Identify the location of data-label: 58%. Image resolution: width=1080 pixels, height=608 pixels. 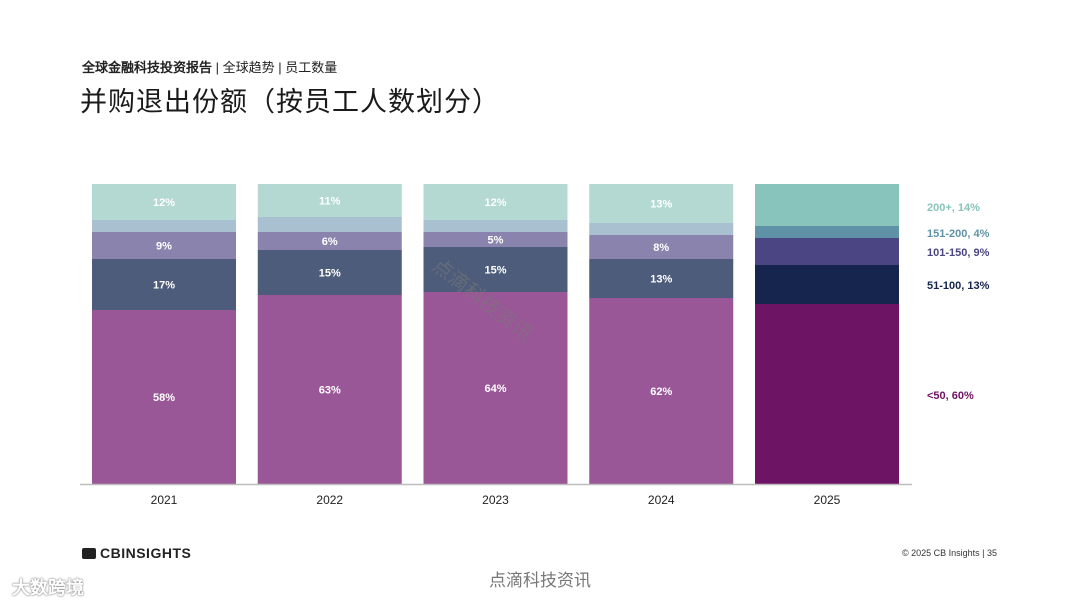
(164, 398).